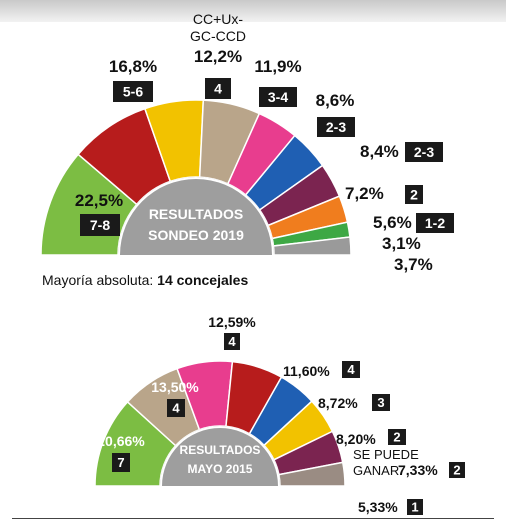 The image size is (506, 523). What do you see at coordinates (335, 100) in the screenshot?
I see `percent-ciuca: 8,6%` at bounding box center [335, 100].